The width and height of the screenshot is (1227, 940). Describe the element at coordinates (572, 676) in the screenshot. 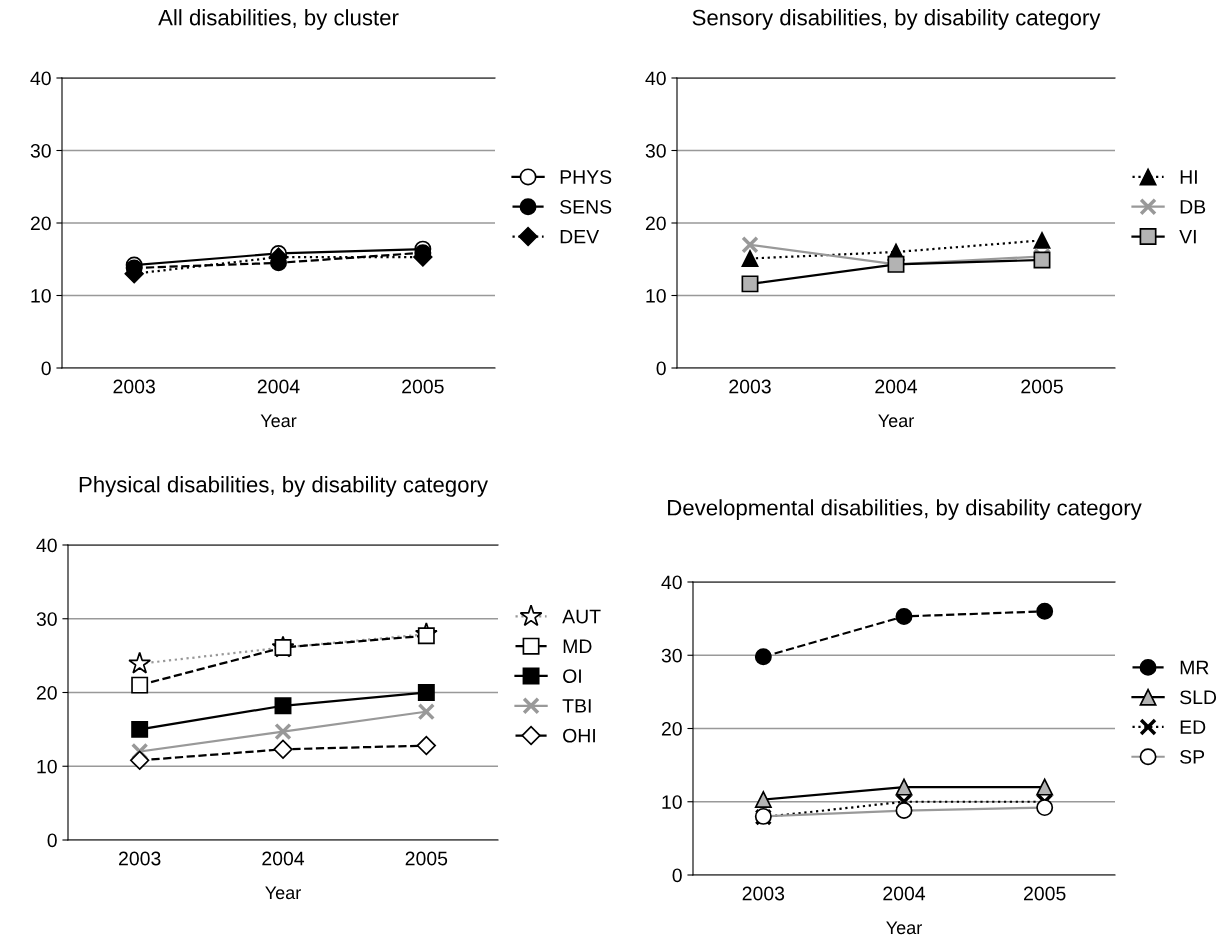

I see `legend-label: OI` at that location.